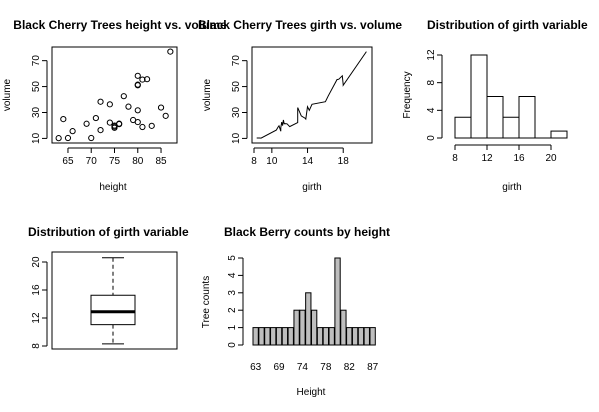  What do you see at coordinates (7, 94) in the screenshot?
I see `scatter-ylabel: volume` at bounding box center [7, 94].